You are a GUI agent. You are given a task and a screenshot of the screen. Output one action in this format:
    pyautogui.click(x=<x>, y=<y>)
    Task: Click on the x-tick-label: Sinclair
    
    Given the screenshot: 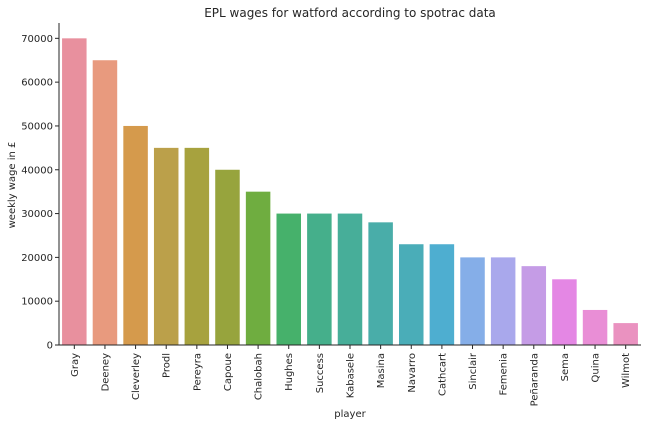 What is the action you would take?
    pyautogui.click(x=473, y=371)
    